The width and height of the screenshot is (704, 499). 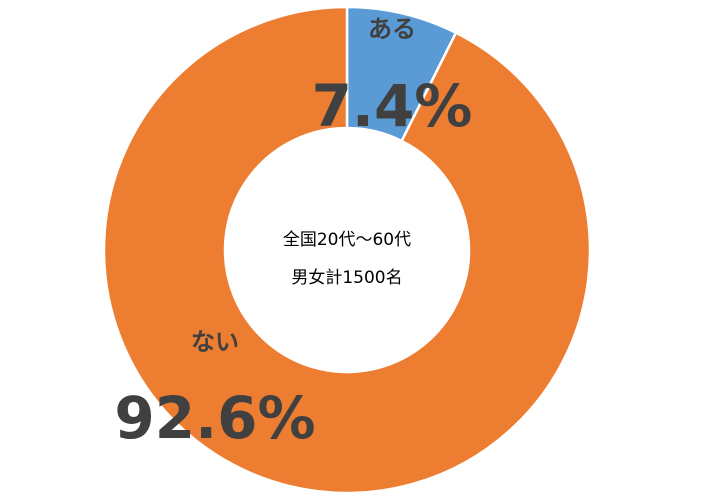 What do you see at coordinates (392, 29) in the screenshot?
I see `category-label: ある` at bounding box center [392, 29].